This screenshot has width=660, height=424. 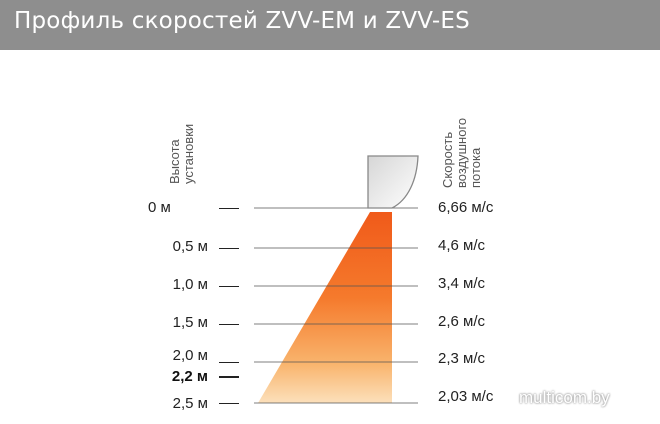 What do you see at coordinates (190, 355) in the screenshot?
I see `height-label: 2,0 м` at bounding box center [190, 355].